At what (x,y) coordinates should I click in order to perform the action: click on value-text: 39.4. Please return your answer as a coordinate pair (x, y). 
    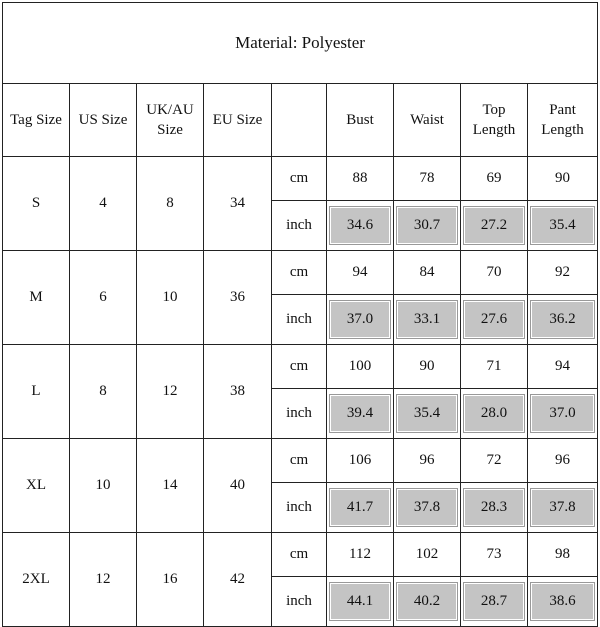
    Looking at the image, I should click on (360, 413).